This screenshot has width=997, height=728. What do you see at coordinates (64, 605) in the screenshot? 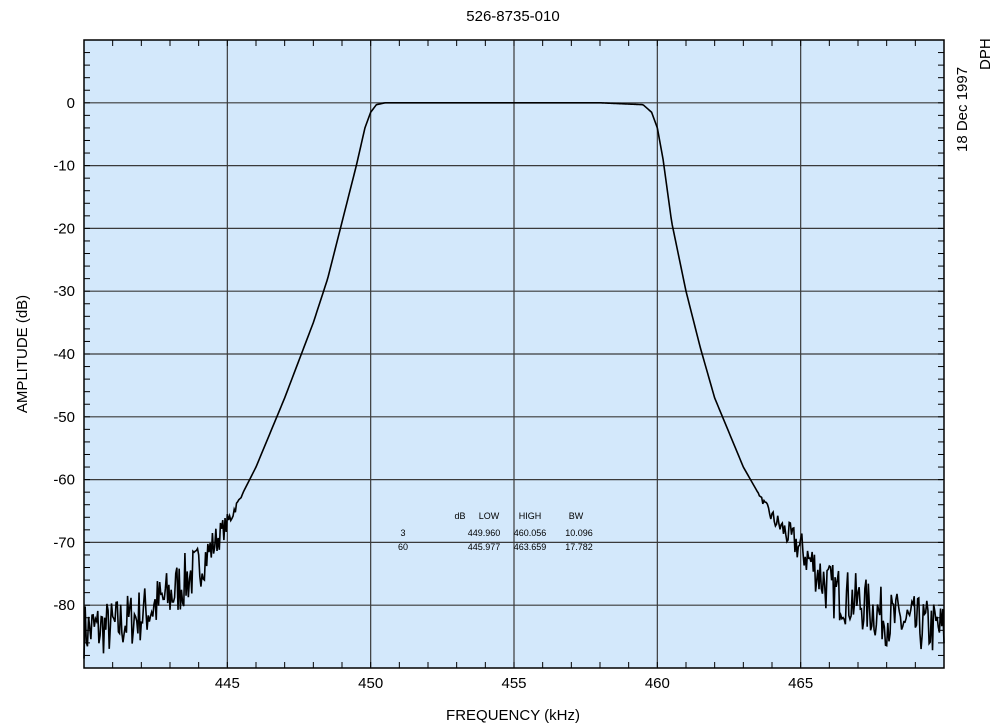
I see `y-tick-label-minus80: -80` at bounding box center [64, 605].